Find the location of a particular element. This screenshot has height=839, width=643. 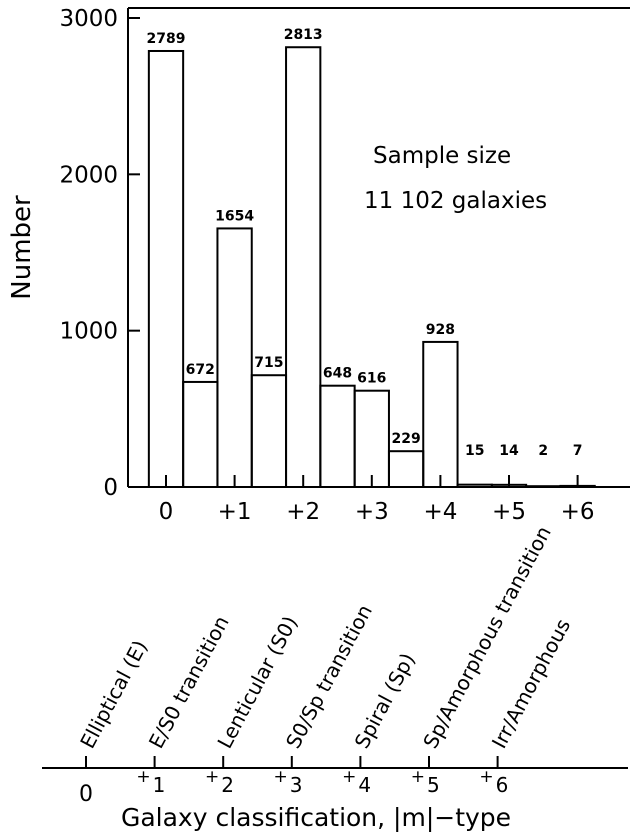

scale-number: 4 is located at coordinates (364, 785).